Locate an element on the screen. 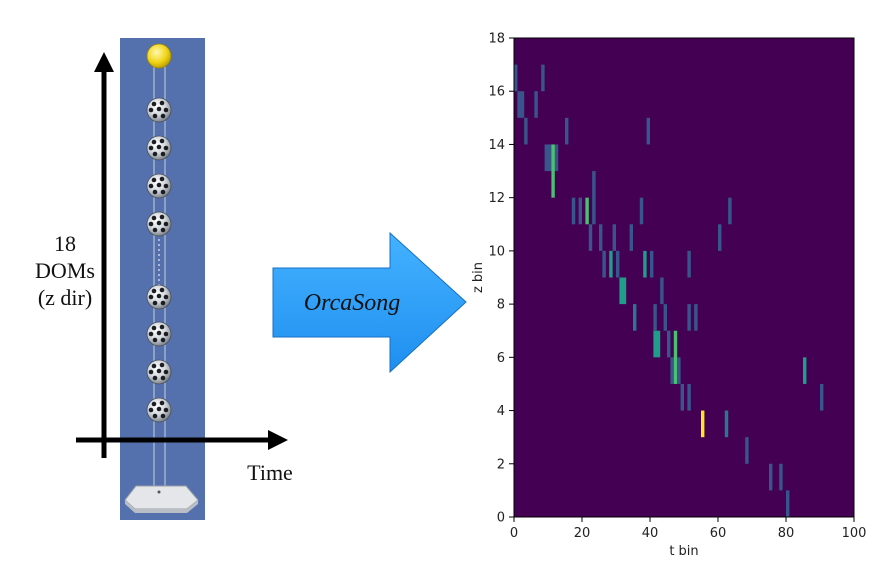  y-tick-label: 8 is located at coordinates (501, 305).